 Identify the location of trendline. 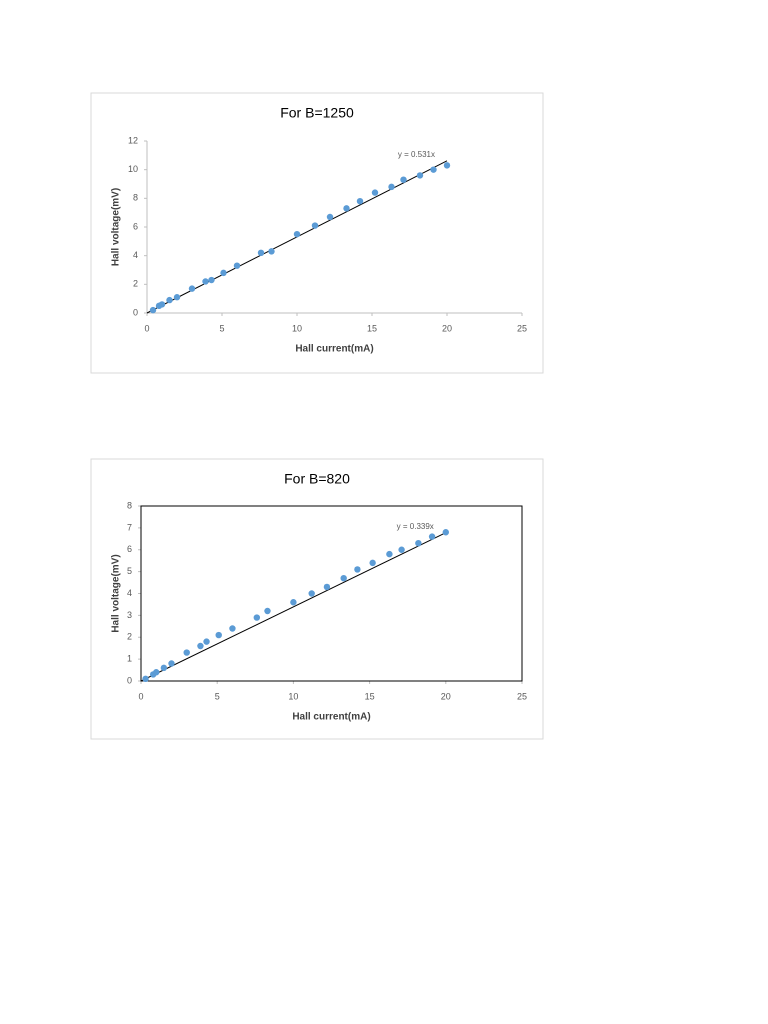
(293, 607).